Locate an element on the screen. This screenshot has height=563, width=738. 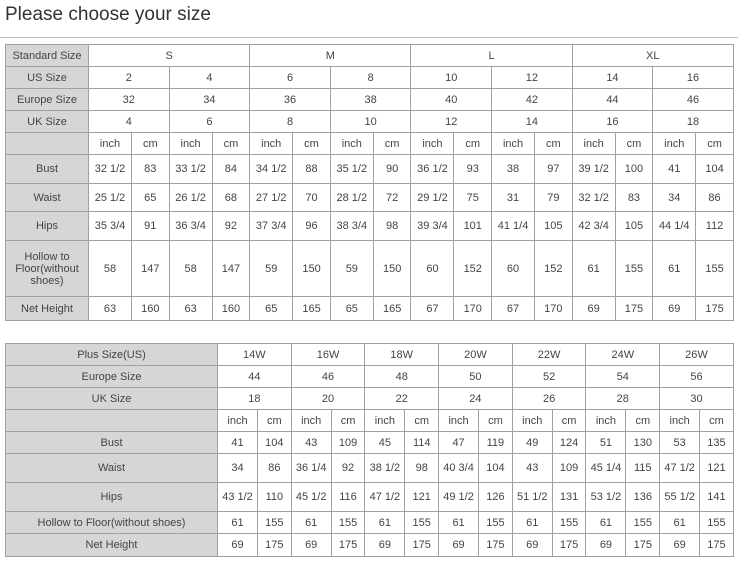
size-cell: 8 is located at coordinates (370, 77).